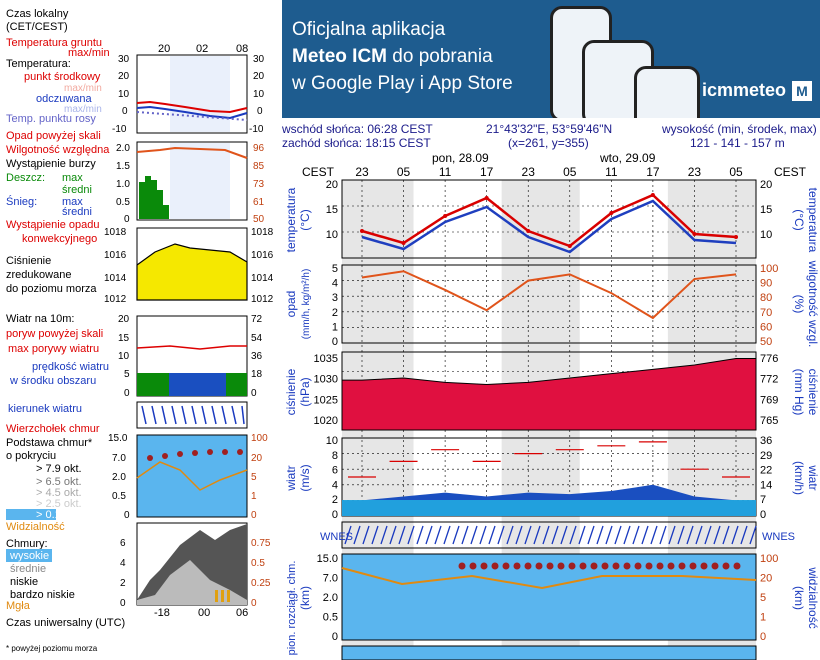  I want to click on mini-prec-left-2: 1.0, so click(123, 184).